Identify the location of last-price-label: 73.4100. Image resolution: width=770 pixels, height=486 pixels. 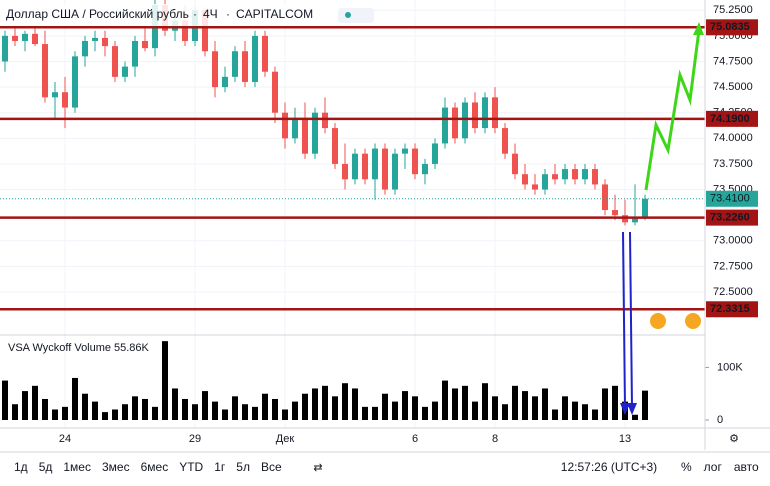
(730, 199).